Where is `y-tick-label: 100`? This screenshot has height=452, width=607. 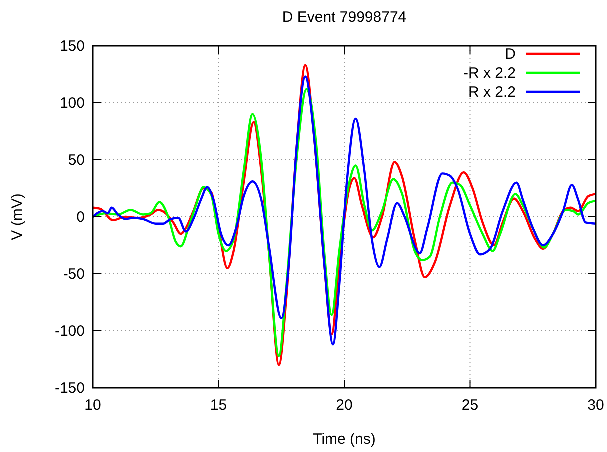
y-tick-label: 100 is located at coordinates (72, 103).